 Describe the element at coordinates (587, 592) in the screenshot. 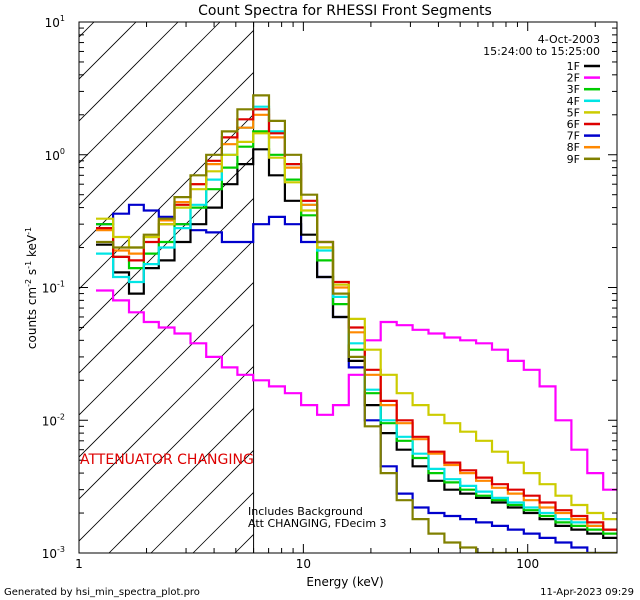

I see `footer-timestamp: 11-Apr-2023 09:29` at that location.